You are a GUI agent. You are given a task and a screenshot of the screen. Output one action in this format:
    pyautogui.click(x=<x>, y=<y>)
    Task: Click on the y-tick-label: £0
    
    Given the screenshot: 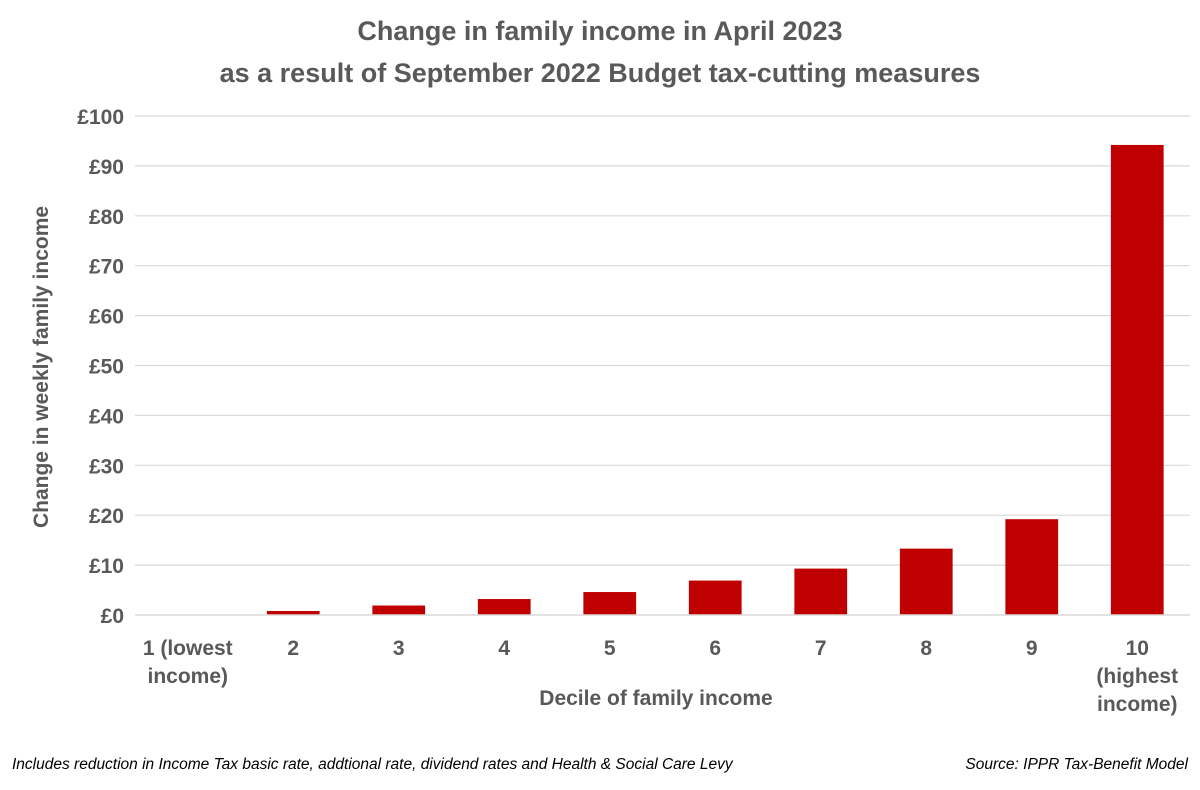 What is the action you would take?
    pyautogui.click(x=112, y=616)
    